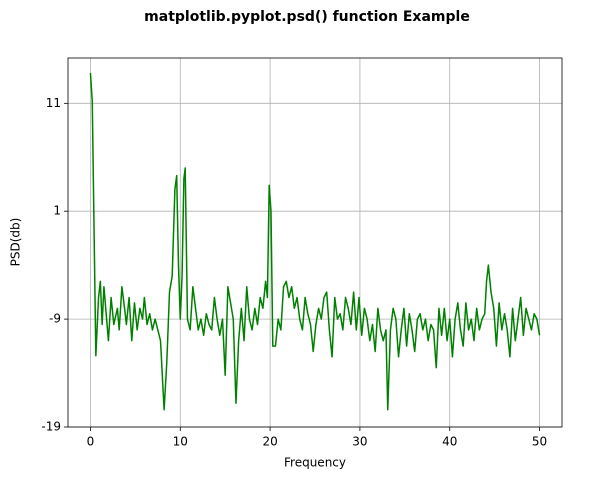 Image resolution: width=592 pixels, height=478 pixels. Describe the element at coordinates (539, 442) in the screenshot. I see `x-tick-label: 50` at that location.